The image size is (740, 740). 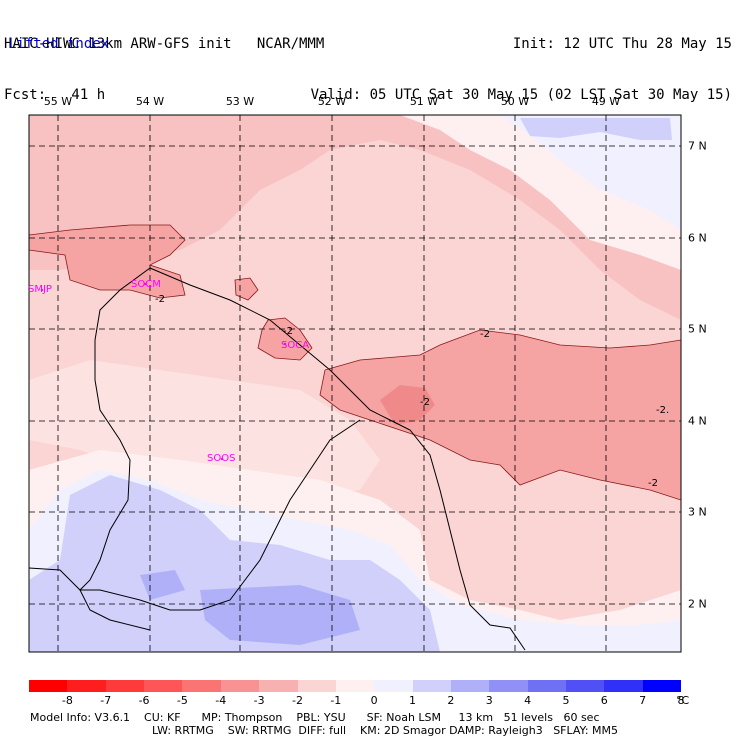 I want to click on shade-minus2-nw, so click(x=107, y=261).